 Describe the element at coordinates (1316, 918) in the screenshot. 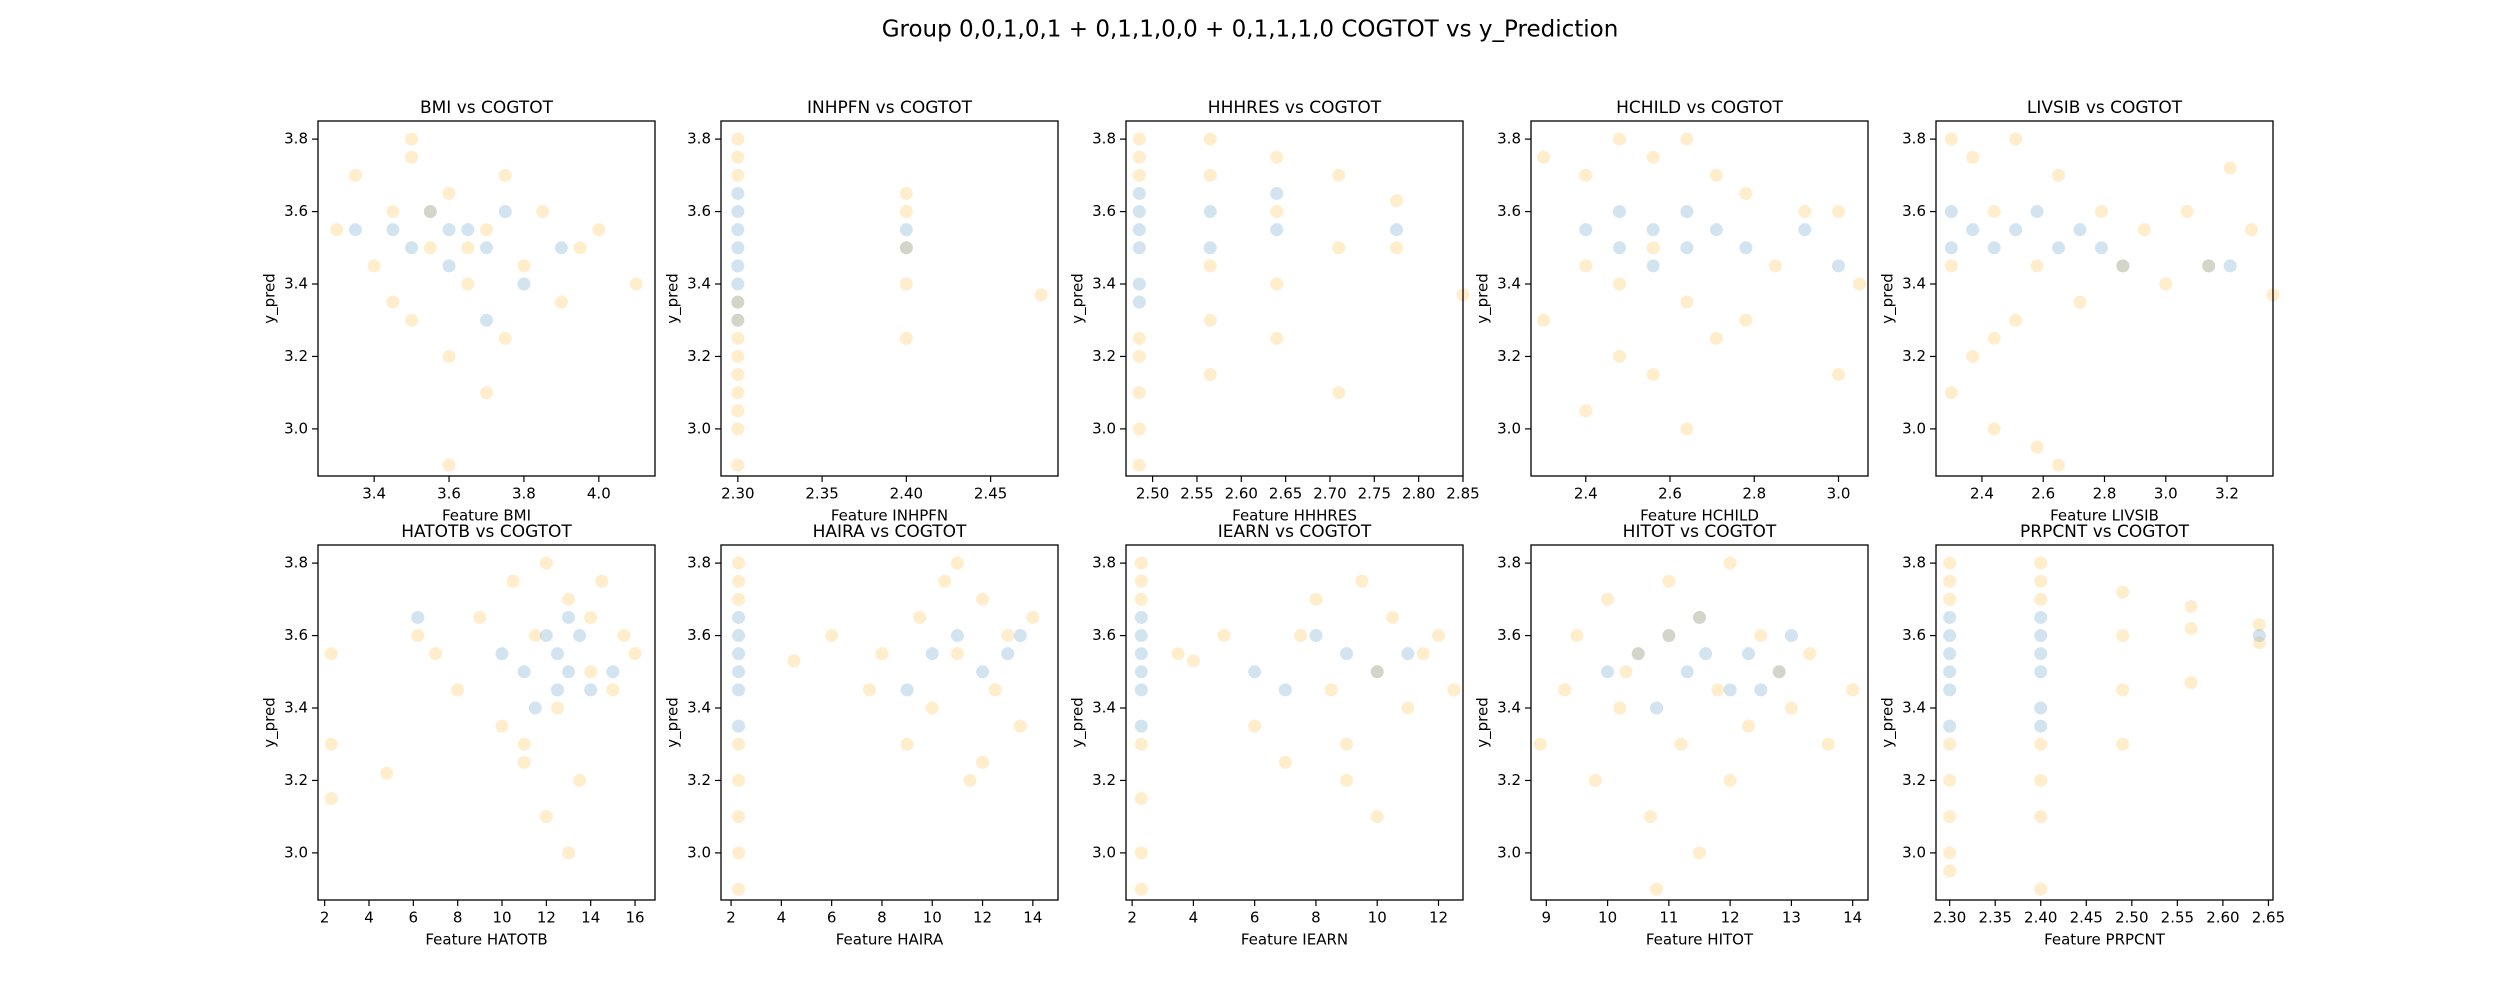

I see `x-tick-label: 8` at that location.